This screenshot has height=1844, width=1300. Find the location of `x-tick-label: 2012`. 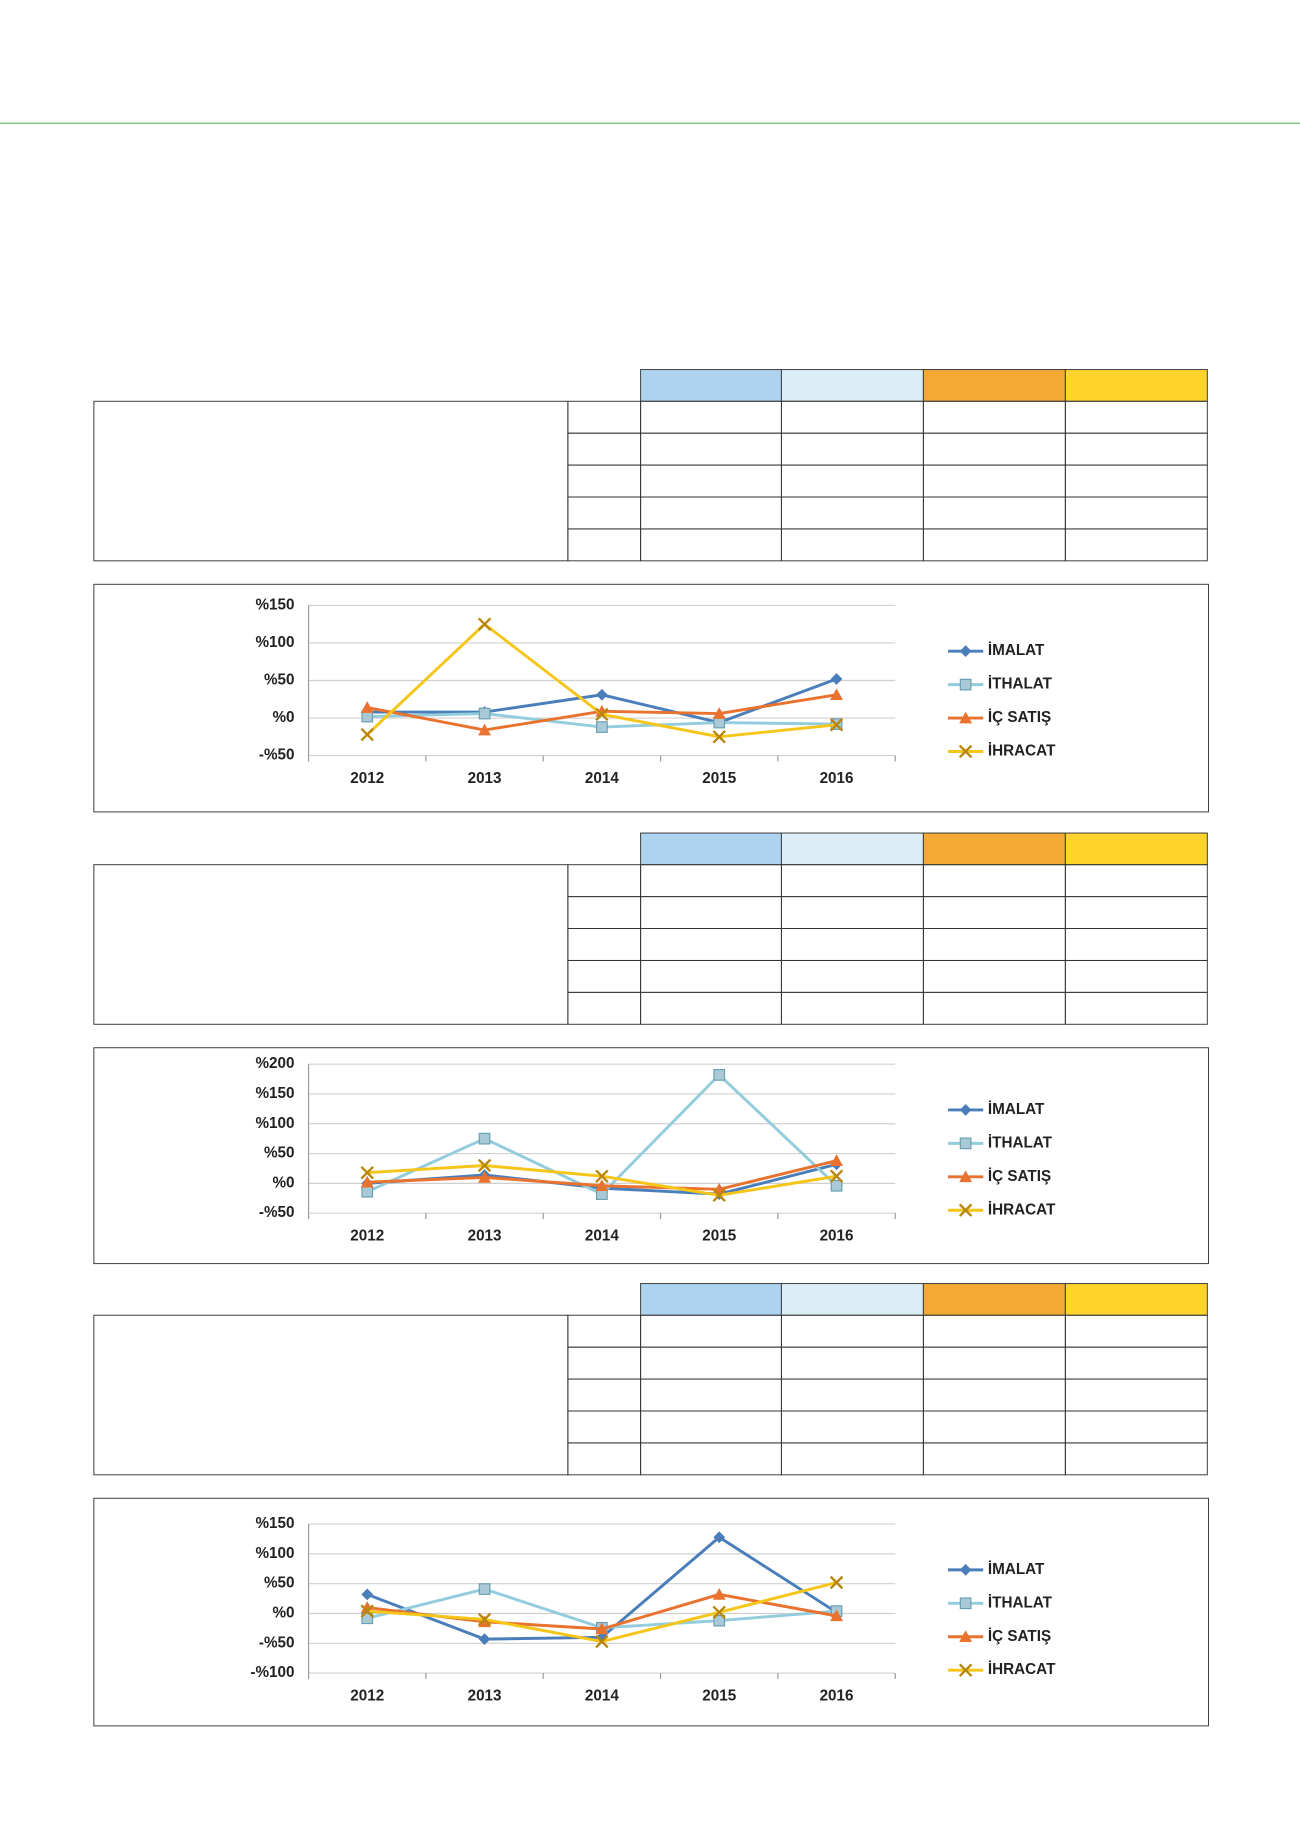

x-tick-label: 2012 is located at coordinates (367, 778).